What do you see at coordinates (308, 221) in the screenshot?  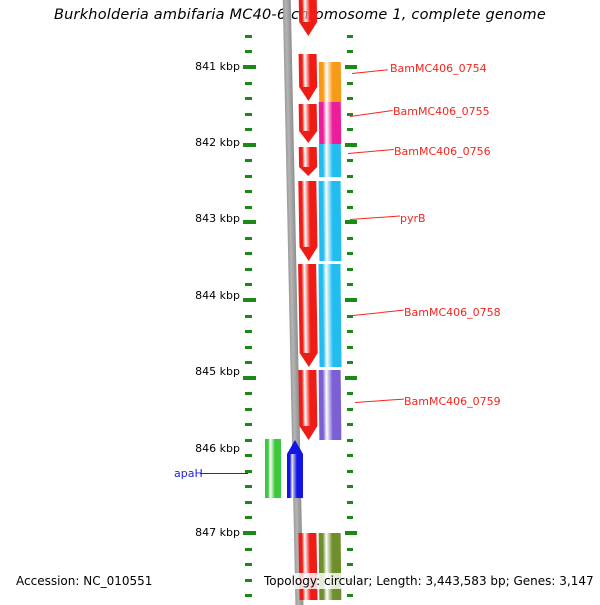 I see `pyrB-cds` at bounding box center [308, 221].